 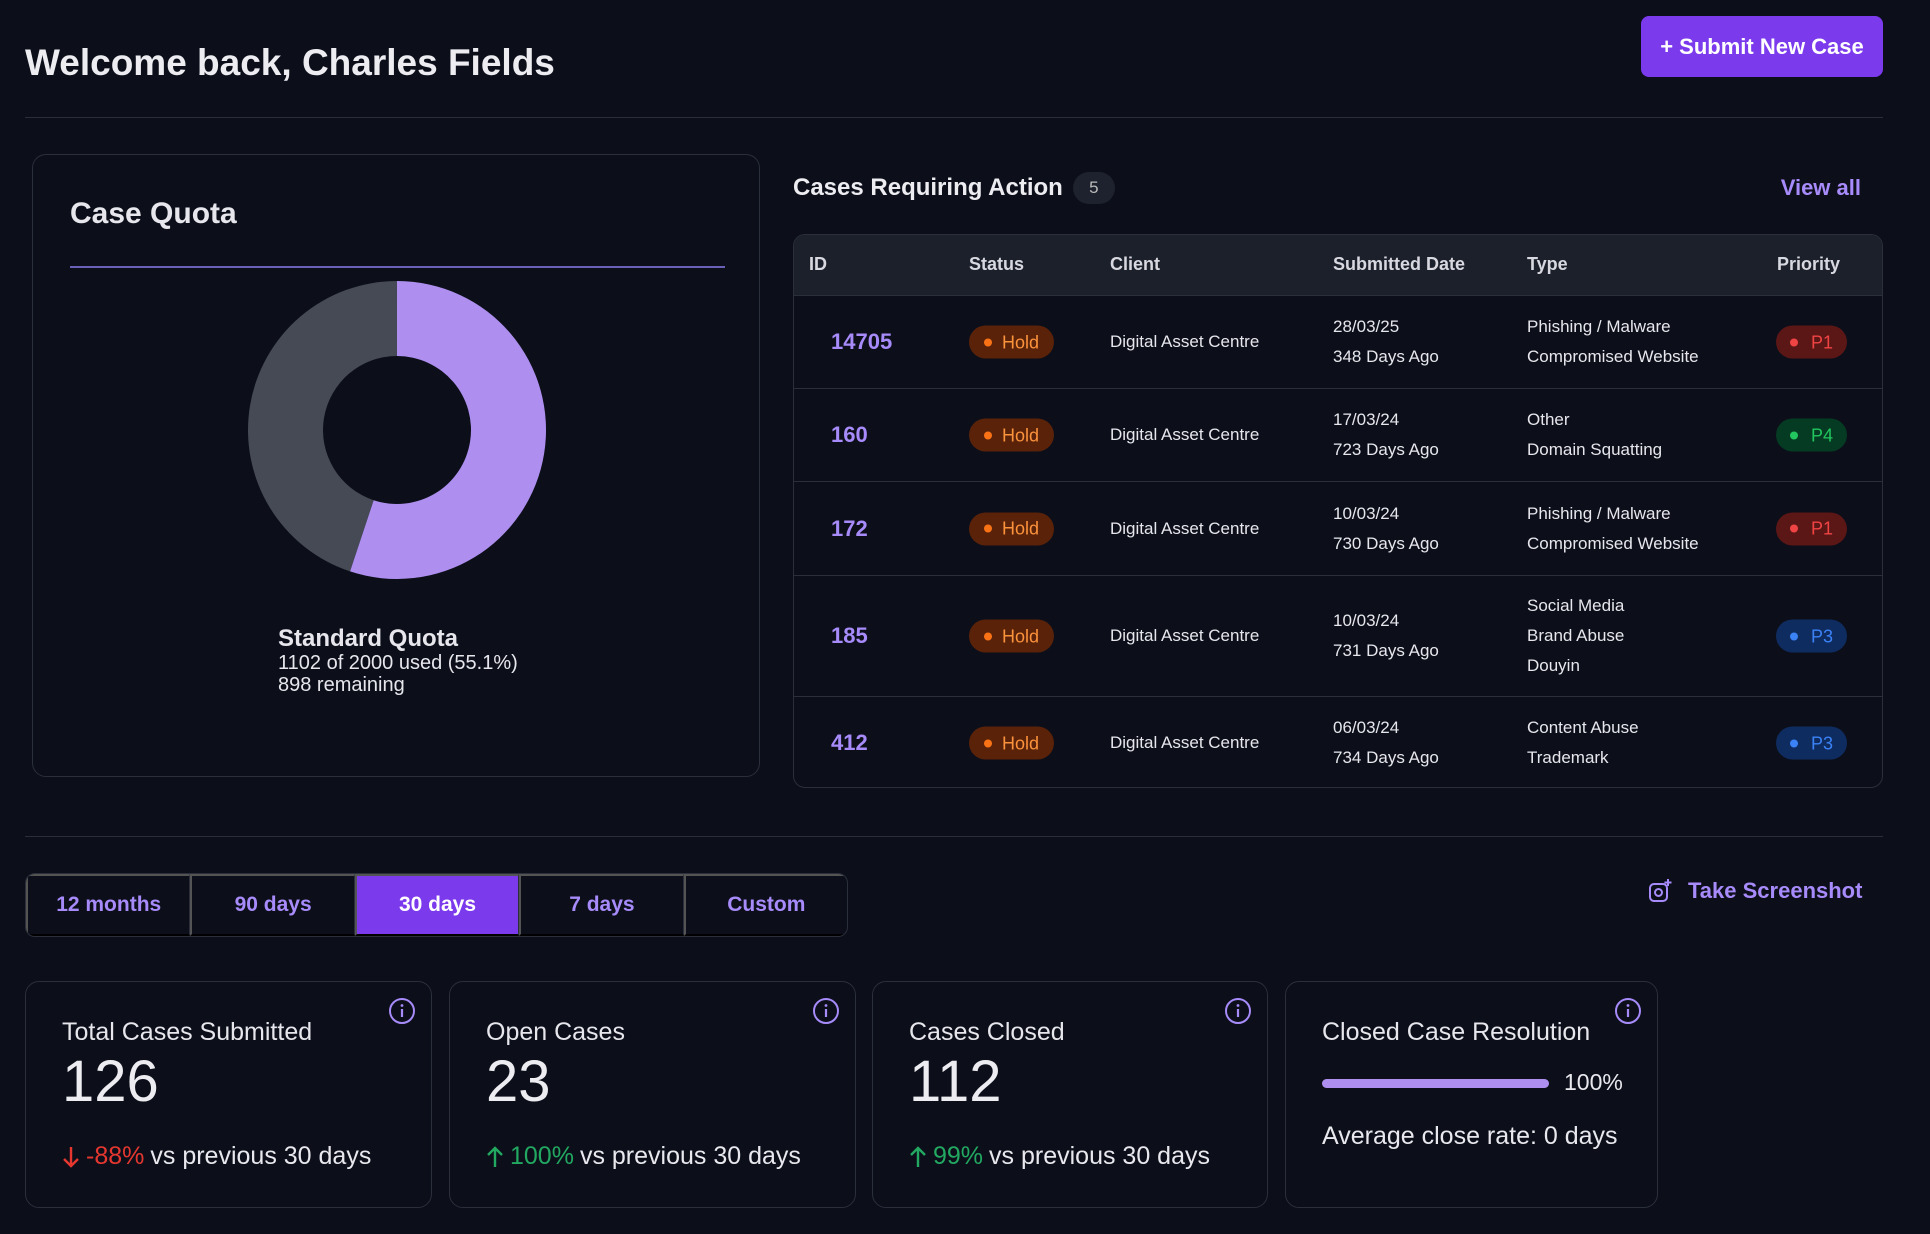 I want to click on tab-7-days: 7 days, so click(x=601, y=905).